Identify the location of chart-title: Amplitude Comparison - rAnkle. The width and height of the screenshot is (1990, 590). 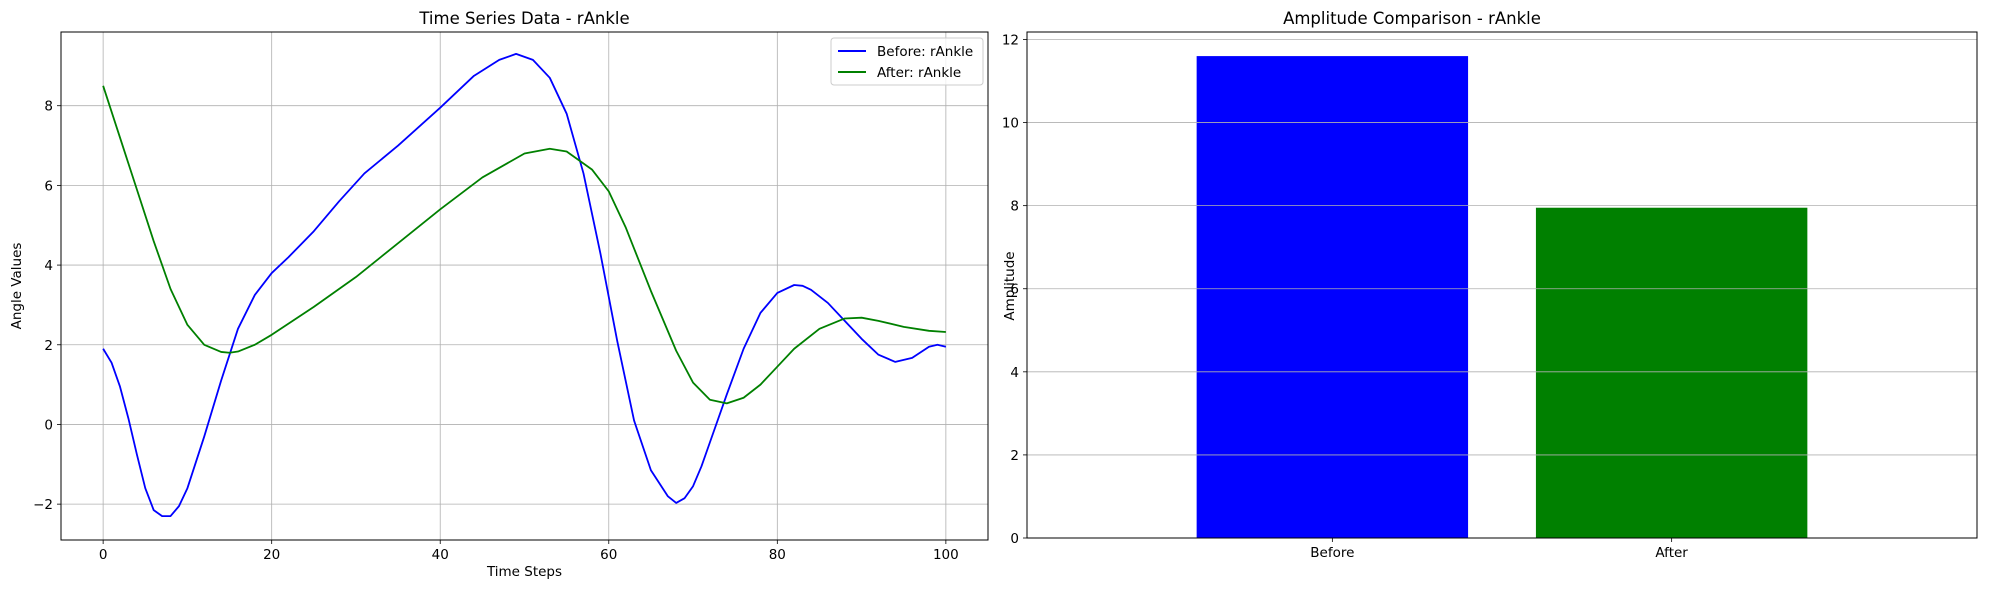
(1412, 18).